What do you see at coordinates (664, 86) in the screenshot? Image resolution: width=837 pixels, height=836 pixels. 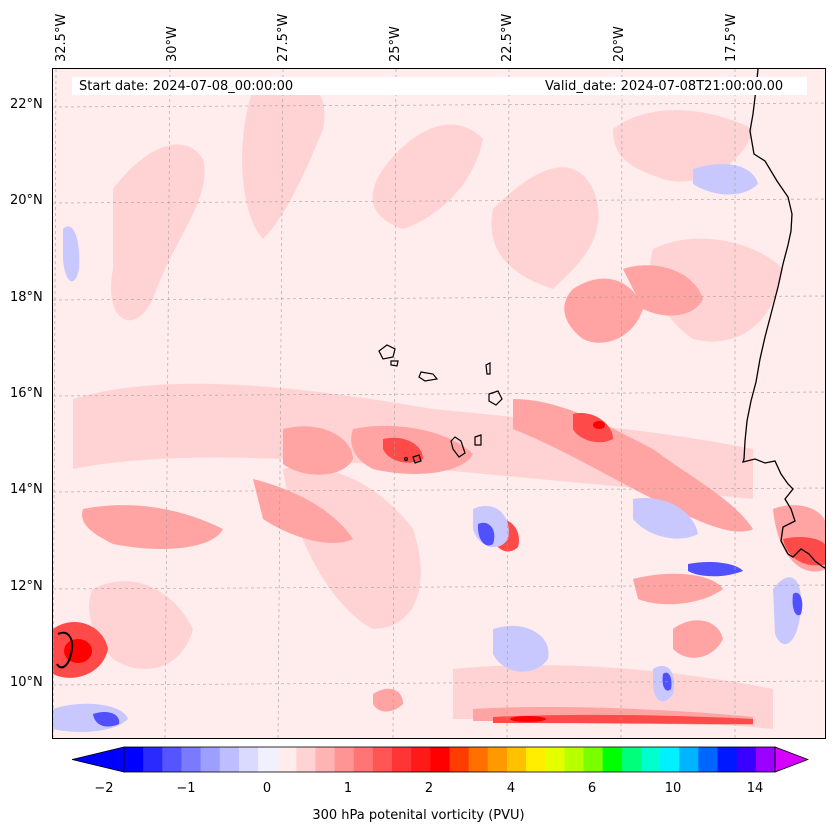 I see `valid-date-text: Valid_date: 2024-07-08T21:00:00.00` at bounding box center [664, 86].